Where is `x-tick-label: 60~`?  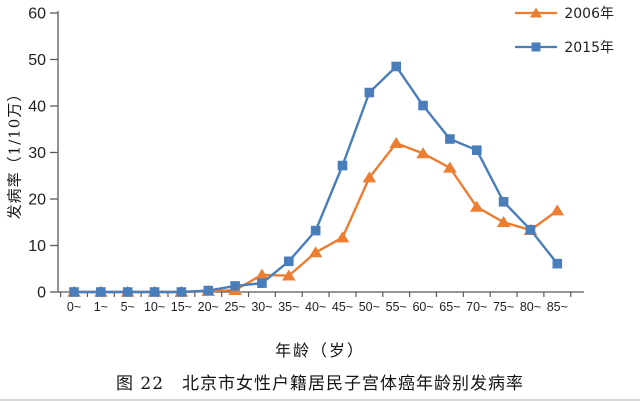 x-tick-label: 60~ is located at coordinates (422, 307).